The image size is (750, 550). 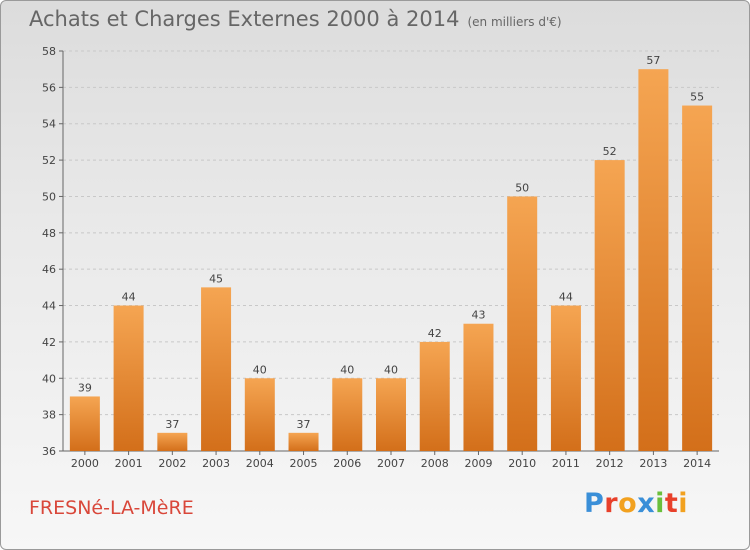 What do you see at coordinates (646, 503) in the screenshot?
I see `logo-letter: x` at bounding box center [646, 503].